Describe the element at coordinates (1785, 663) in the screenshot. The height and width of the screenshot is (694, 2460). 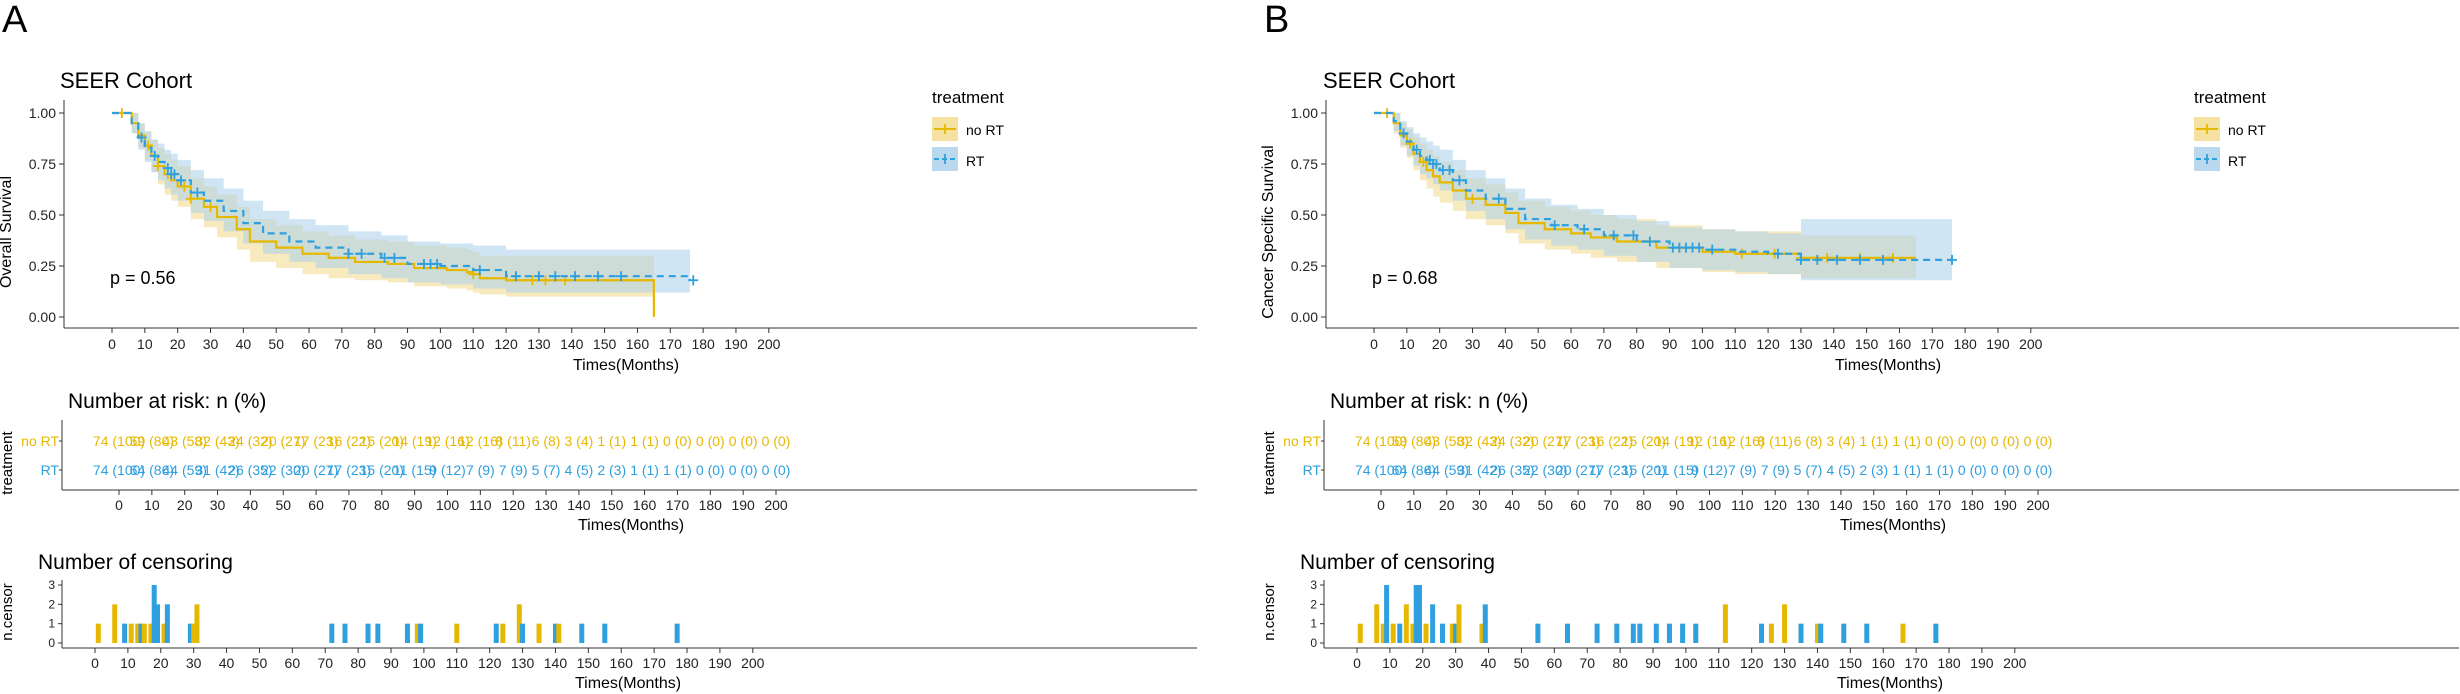
I see `censor-x-tick-label: 130` at that location.